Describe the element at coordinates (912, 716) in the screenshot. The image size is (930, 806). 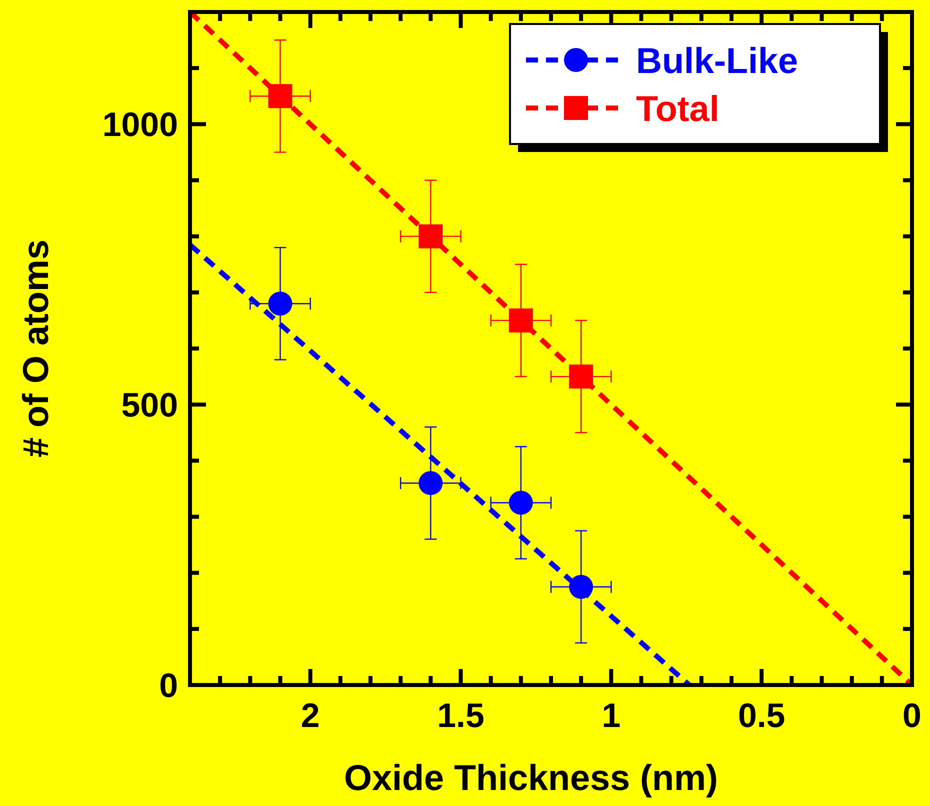
I see `x-tick-label: 0` at that location.